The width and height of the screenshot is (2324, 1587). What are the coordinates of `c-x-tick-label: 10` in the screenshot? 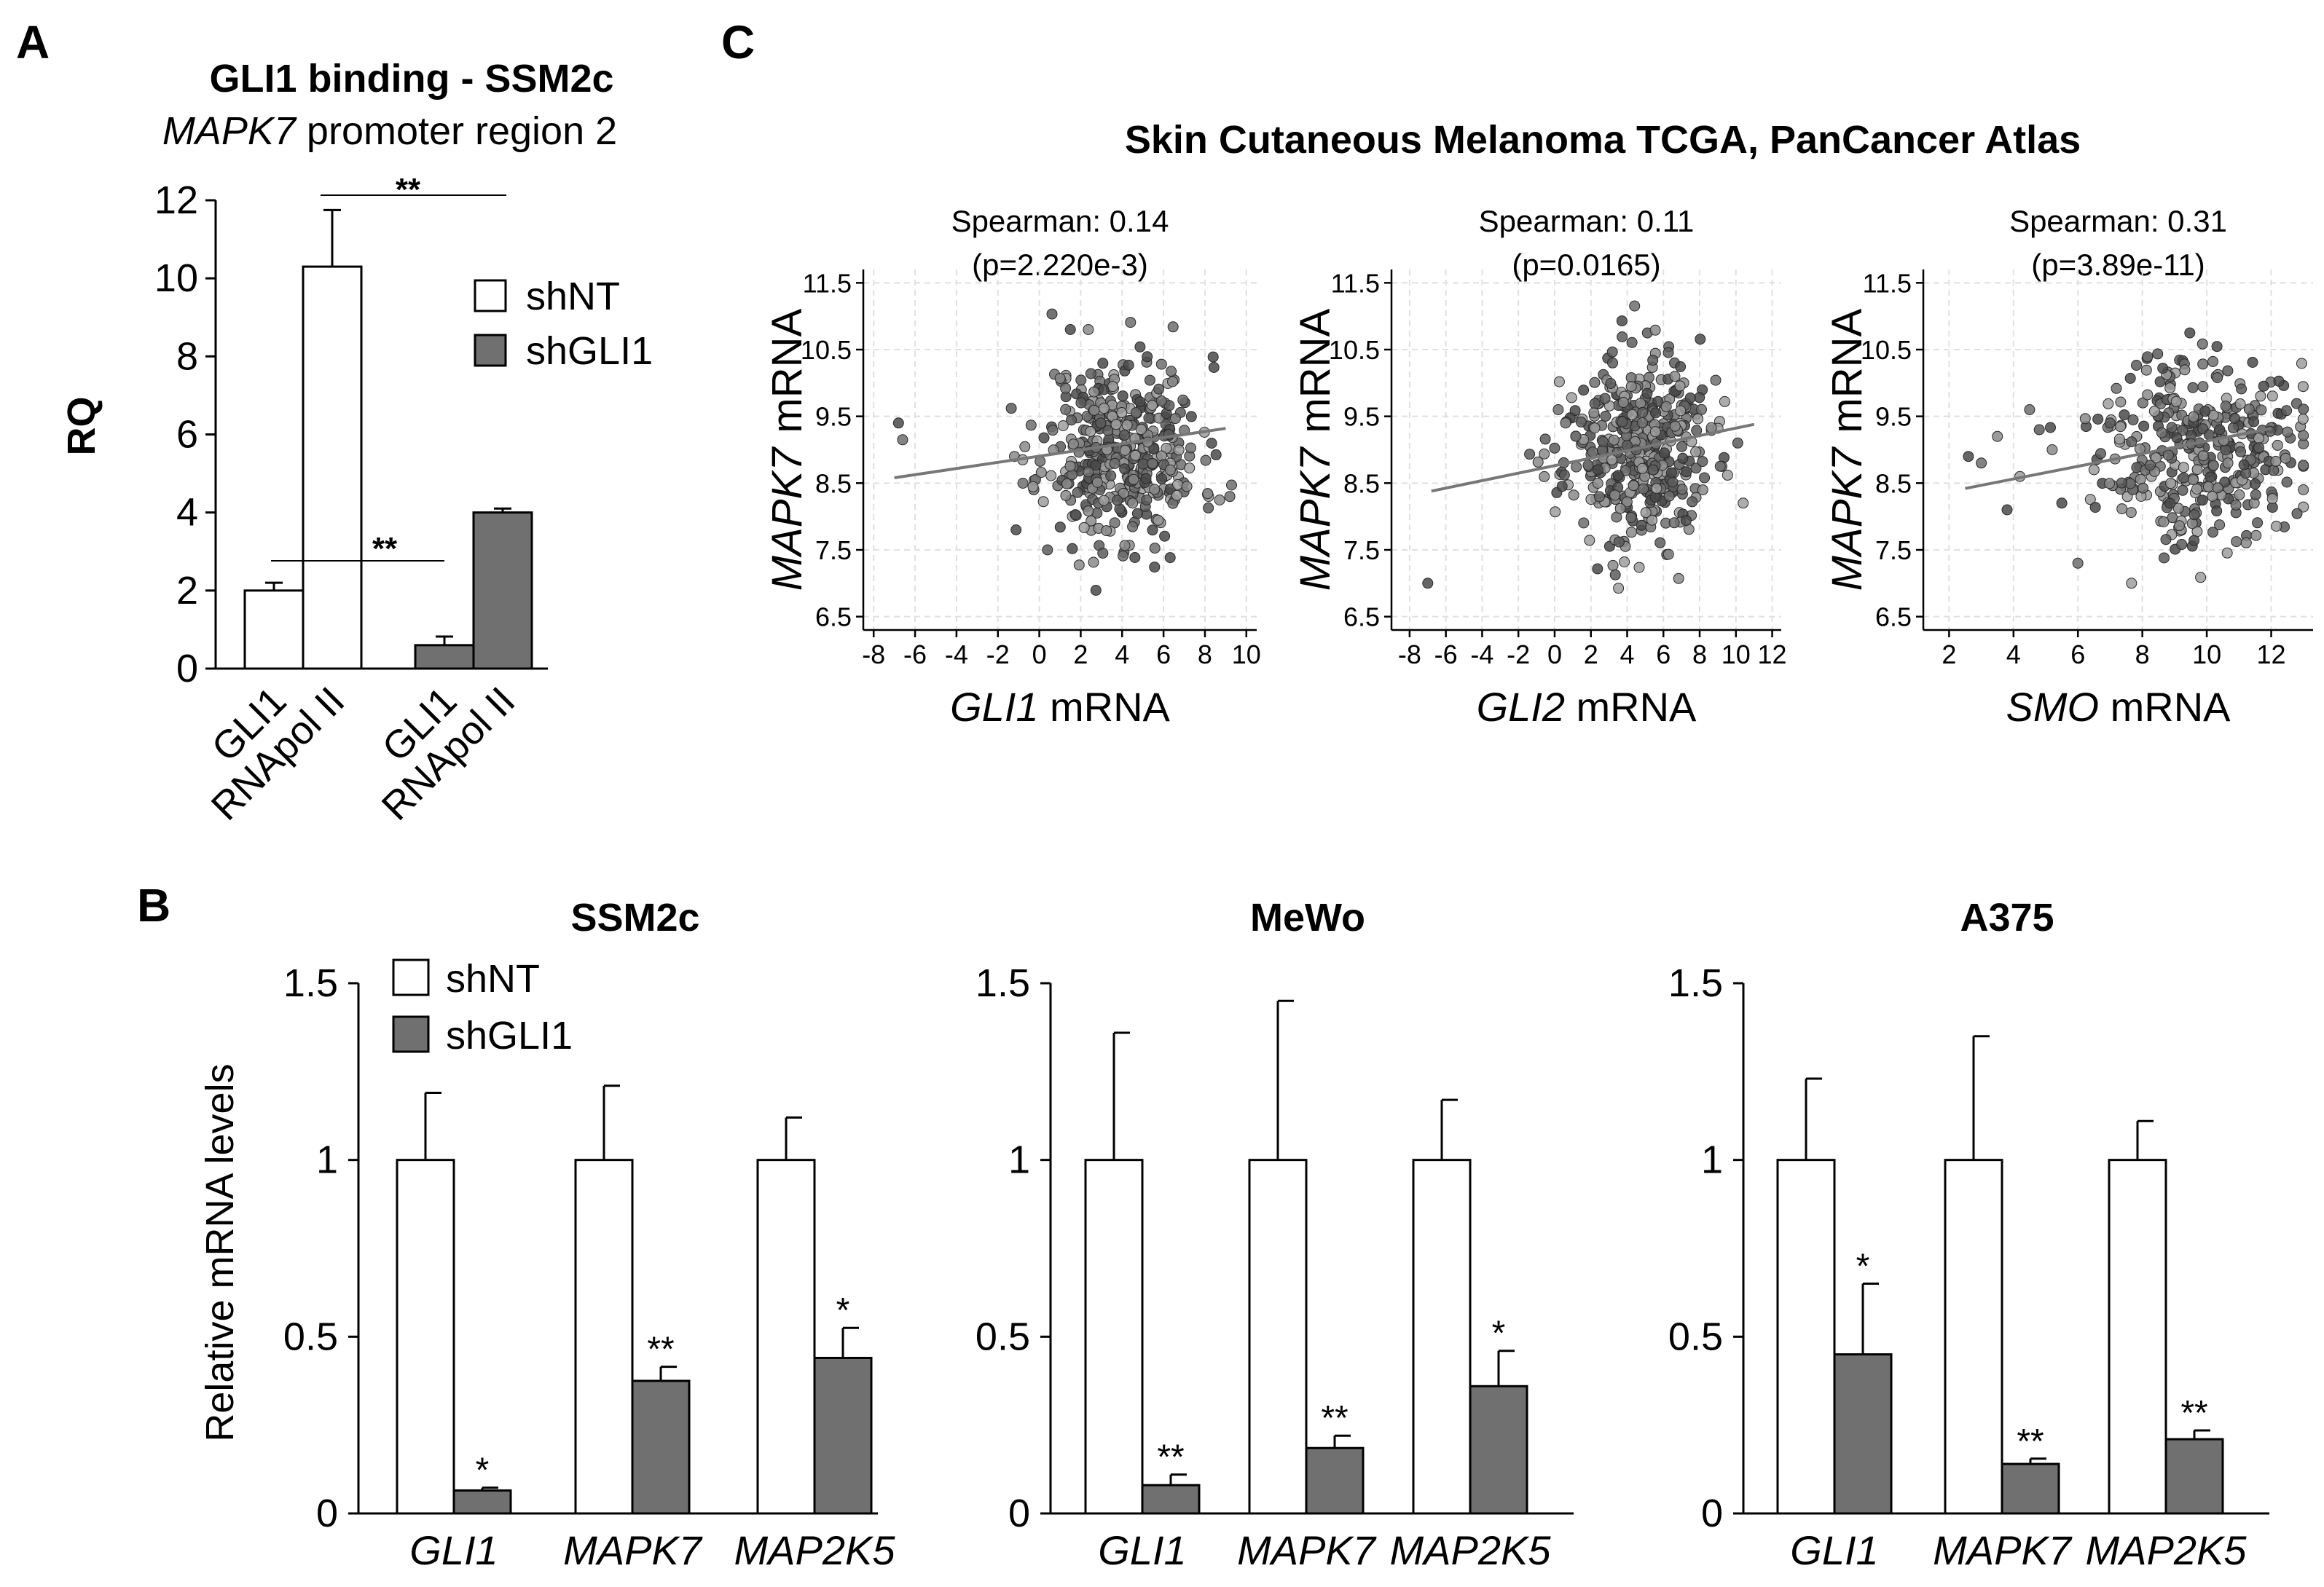 It's located at (1246, 654).